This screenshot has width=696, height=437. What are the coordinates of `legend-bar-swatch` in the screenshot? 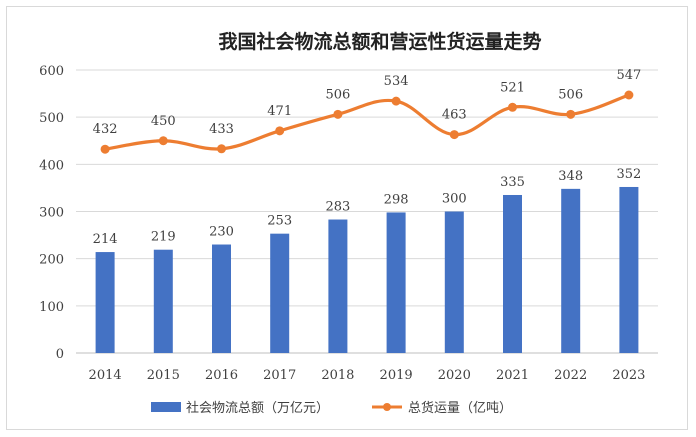 It's located at (166, 407).